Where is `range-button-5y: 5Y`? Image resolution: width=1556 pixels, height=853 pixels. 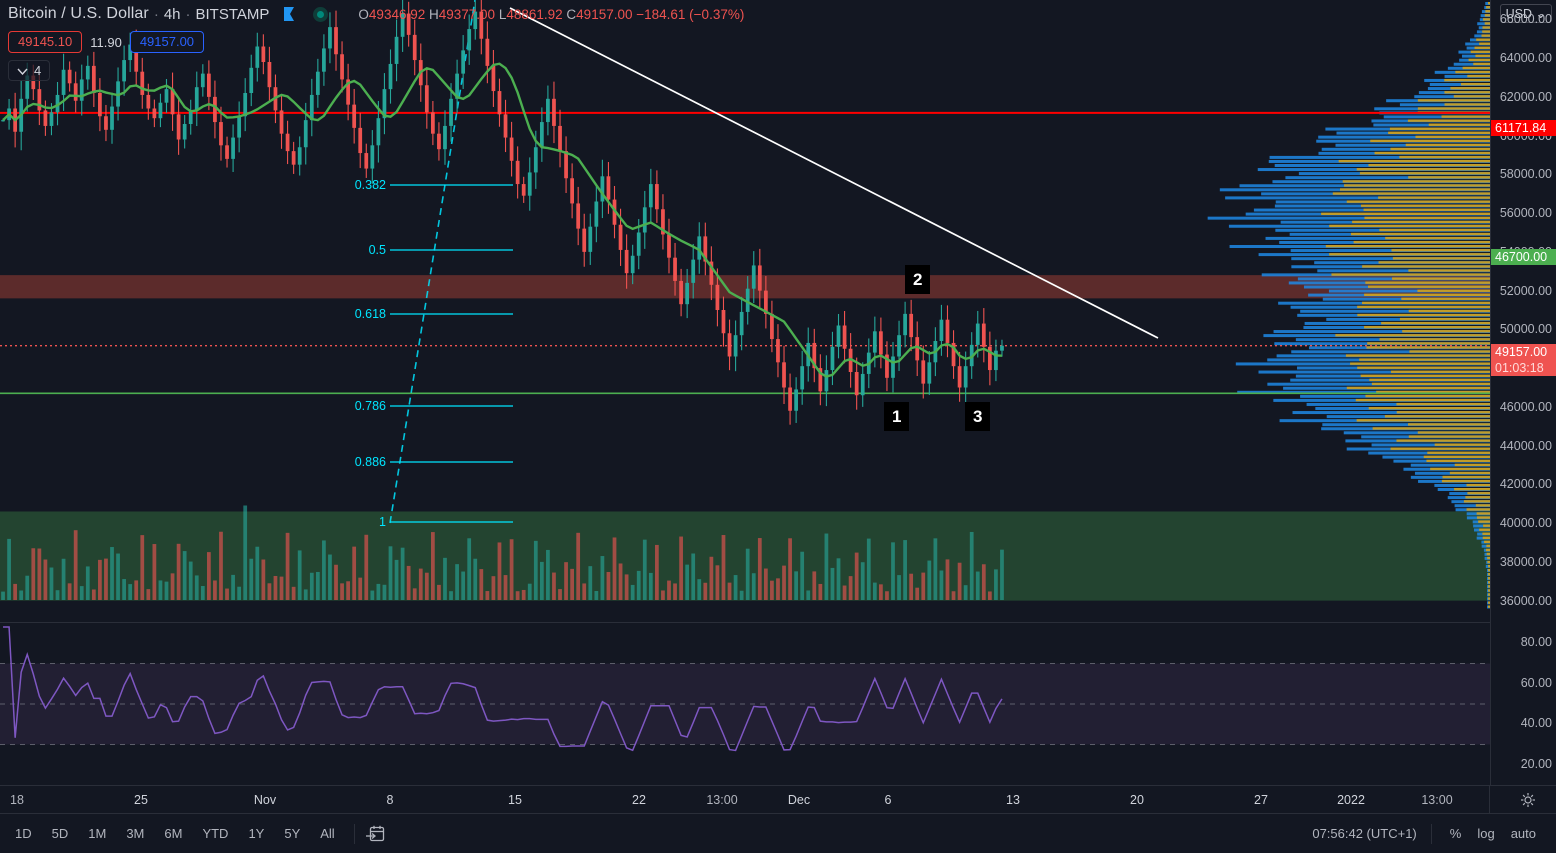 range-button-5y: 5Y is located at coordinates (292, 833).